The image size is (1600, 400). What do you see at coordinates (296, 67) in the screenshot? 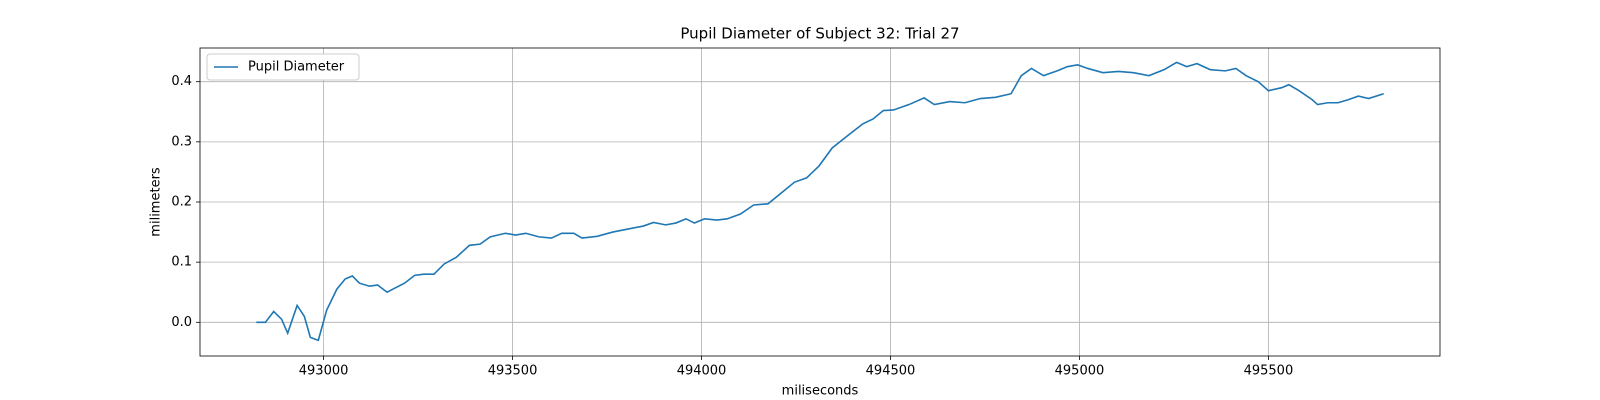
I see `legend-label: Pupil Diameter` at bounding box center [296, 67].